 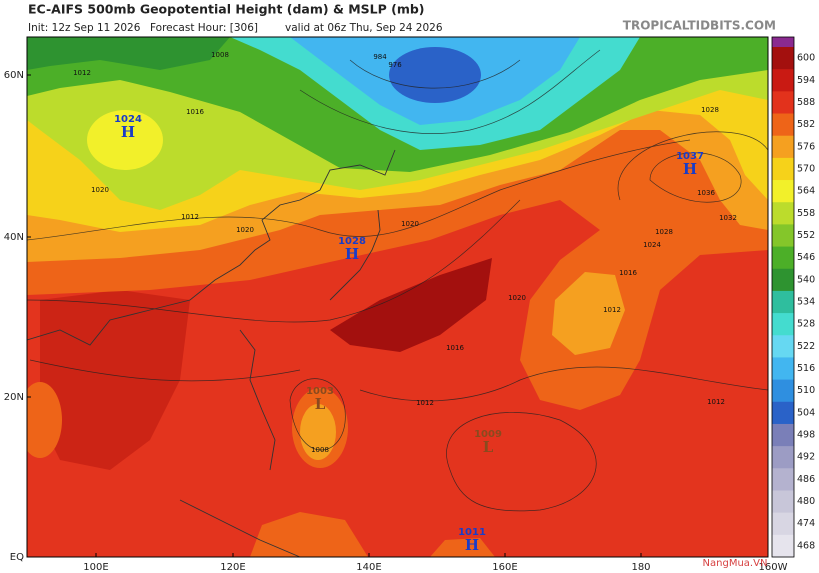 I want to click on colorbar-label: 540, so click(x=806, y=279).